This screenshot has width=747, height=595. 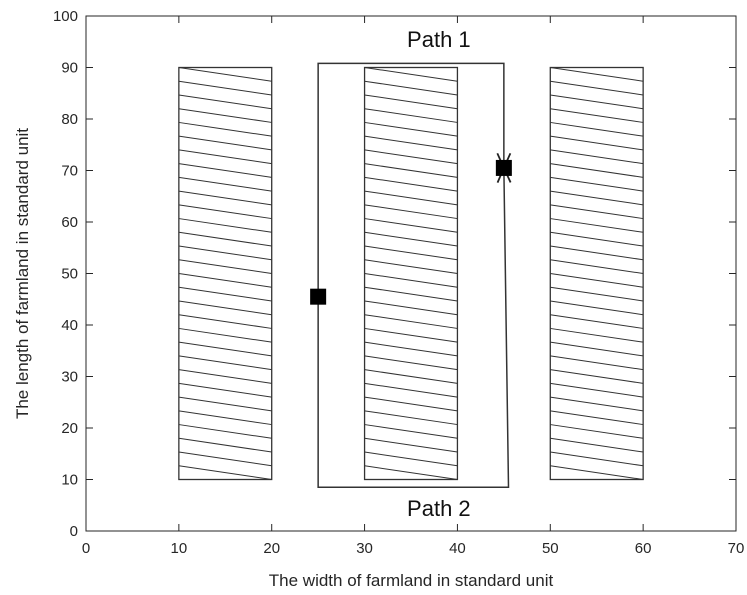 What do you see at coordinates (271, 548) in the screenshot?
I see `x-tick-label: 20` at bounding box center [271, 548].